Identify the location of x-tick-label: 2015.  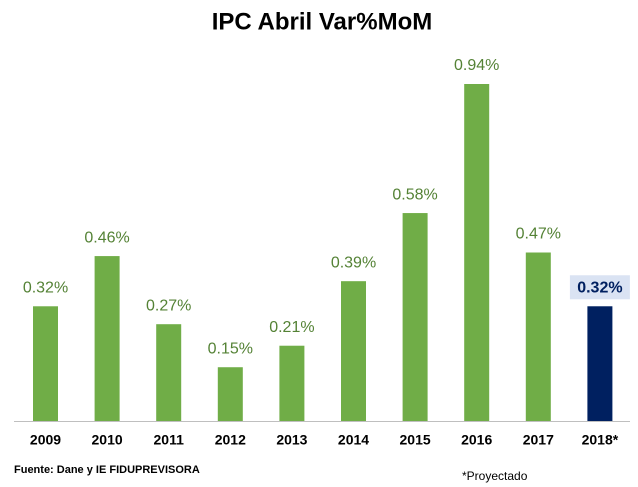
(415, 440).